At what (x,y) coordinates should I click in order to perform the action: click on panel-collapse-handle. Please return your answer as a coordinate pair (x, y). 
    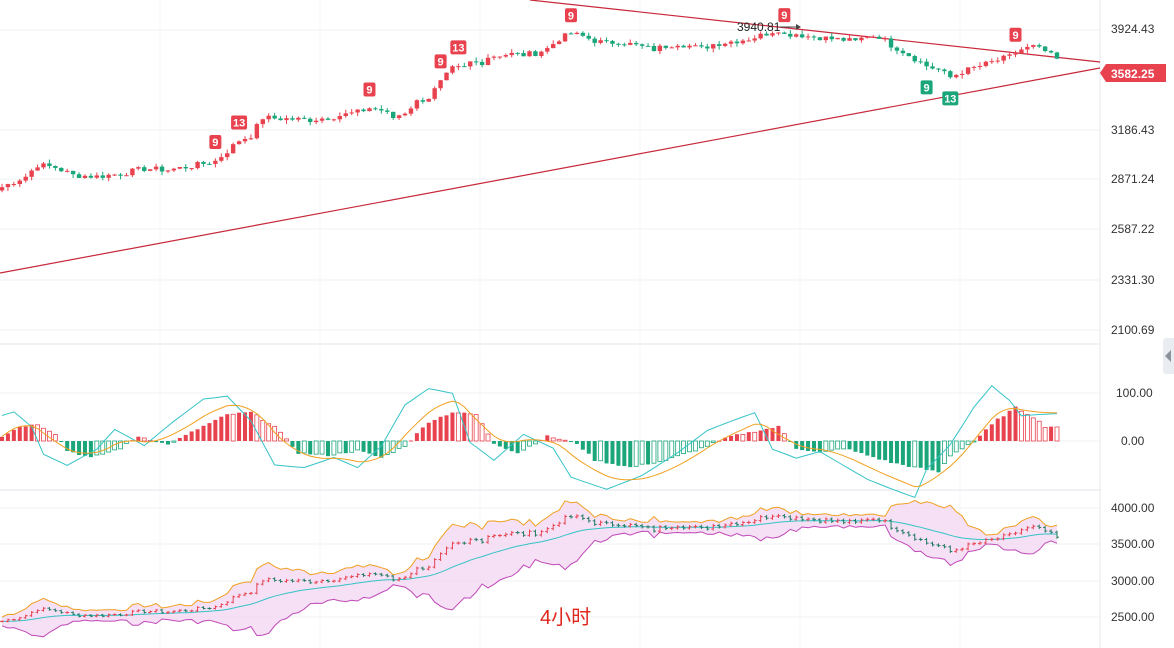
    Looking at the image, I should click on (1168, 356).